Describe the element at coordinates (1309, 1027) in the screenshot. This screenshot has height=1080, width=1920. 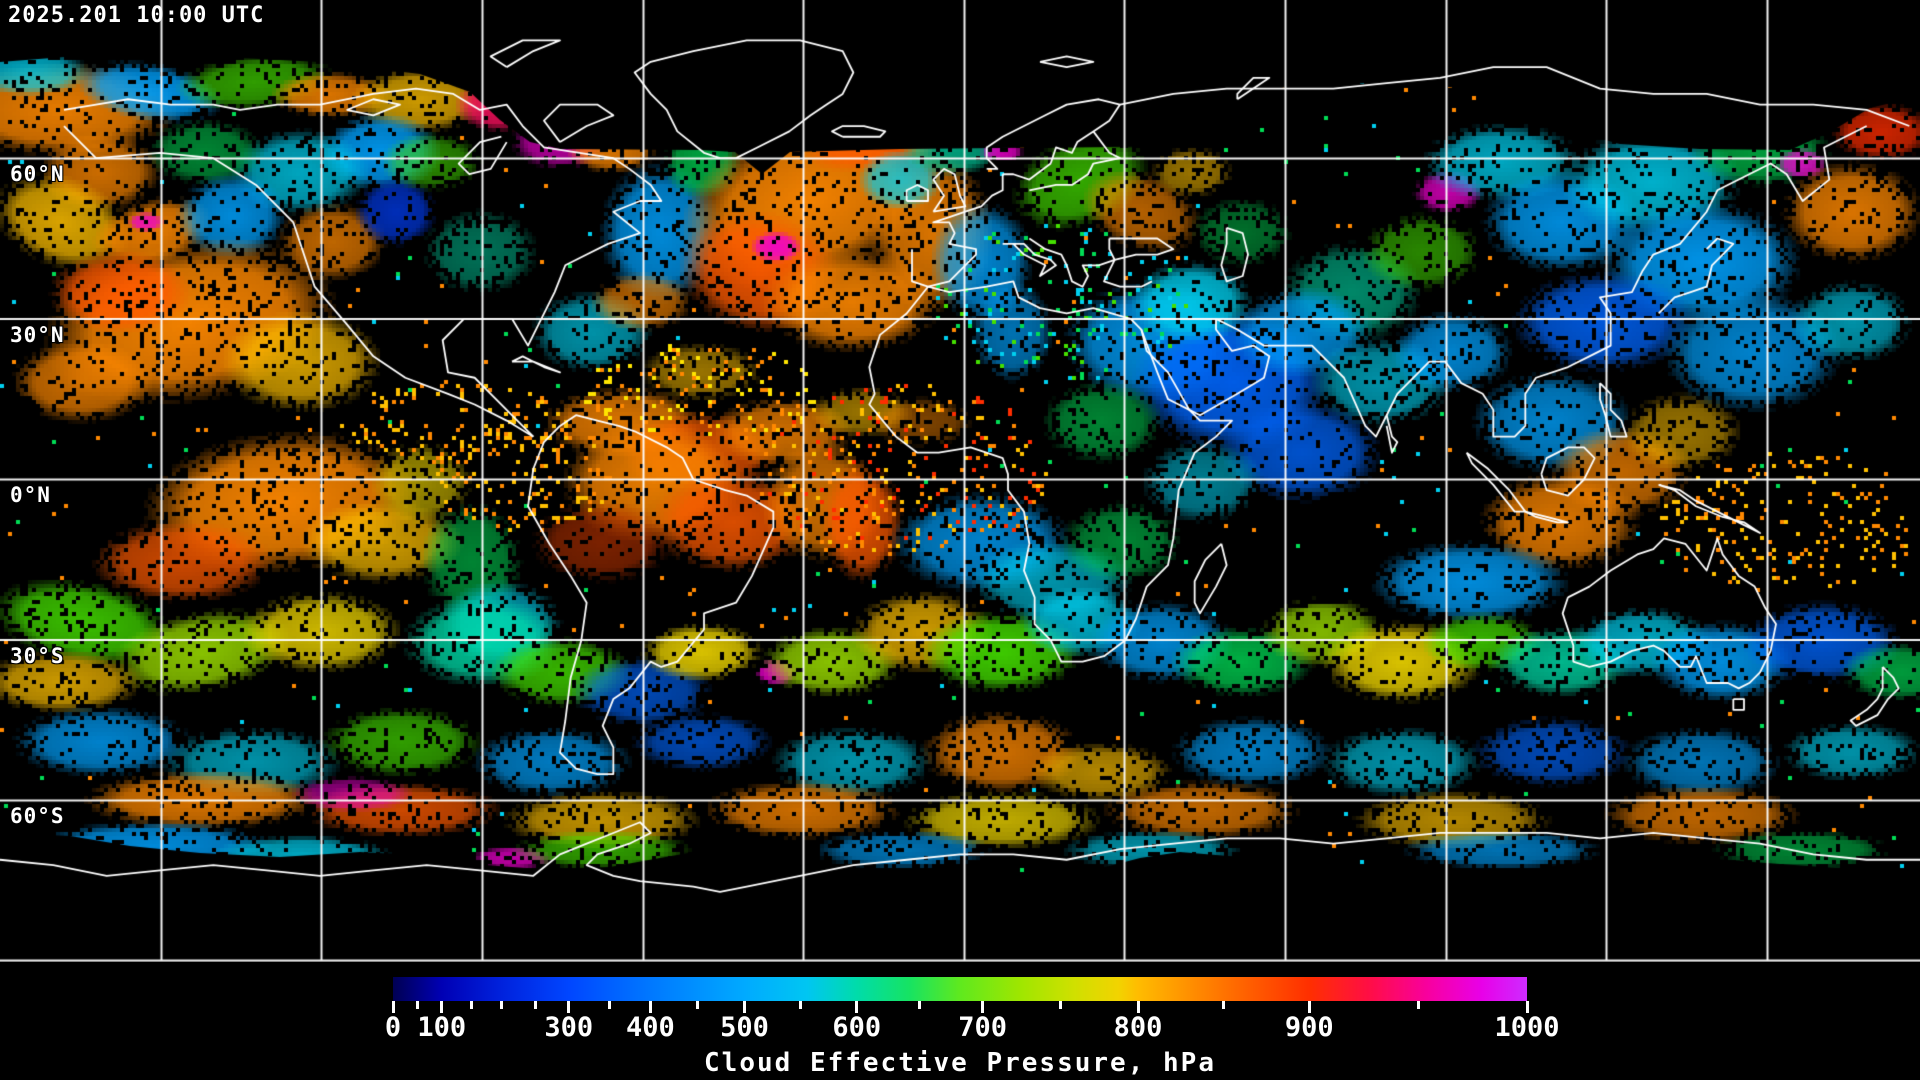
I see `colorbar-tick-label: 900` at that location.